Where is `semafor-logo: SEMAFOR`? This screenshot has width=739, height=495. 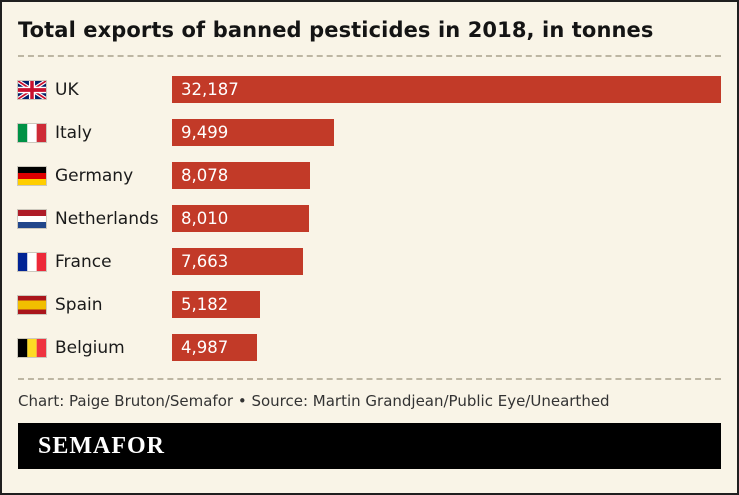 semafor-logo: SEMAFOR is located at coordinates (101, 445).